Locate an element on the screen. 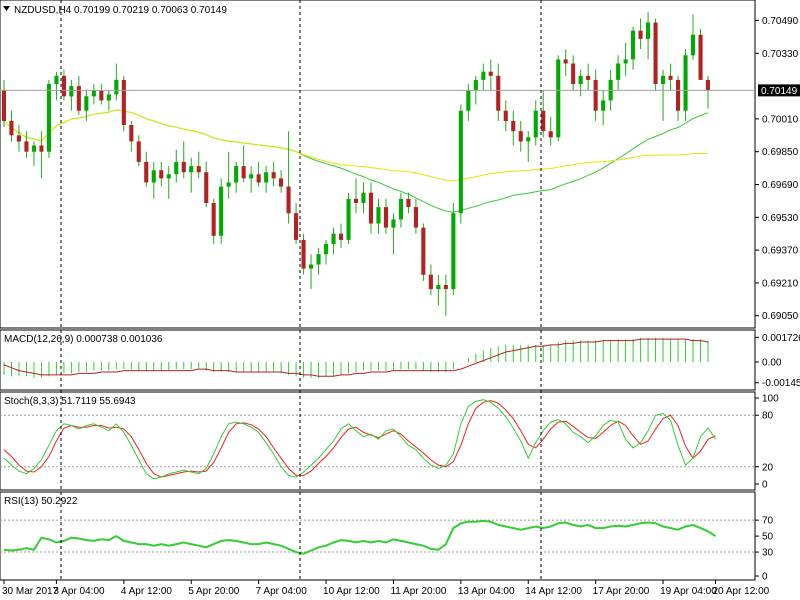 This screenshot has height=600, width=800. macd-axis-label: 0.001726 is located at coordinates (781, 338).